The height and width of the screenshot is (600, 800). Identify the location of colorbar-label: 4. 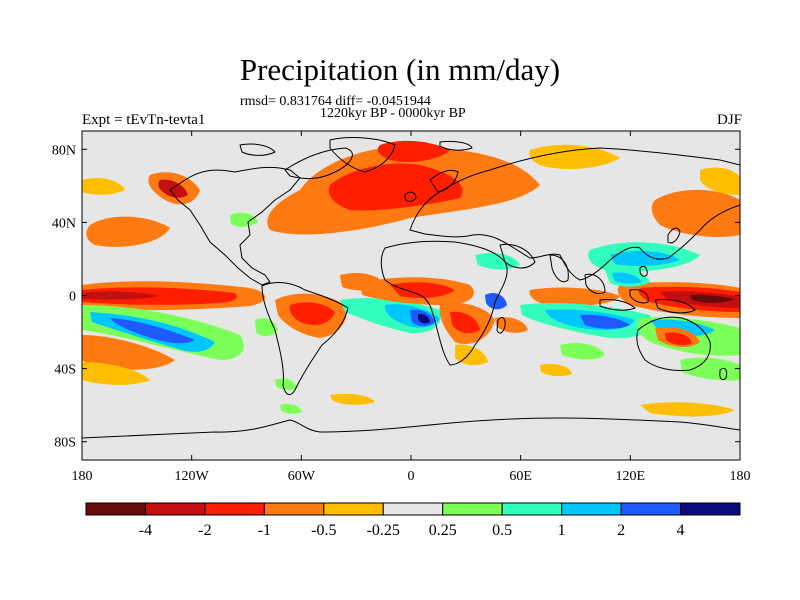
(681, 530).